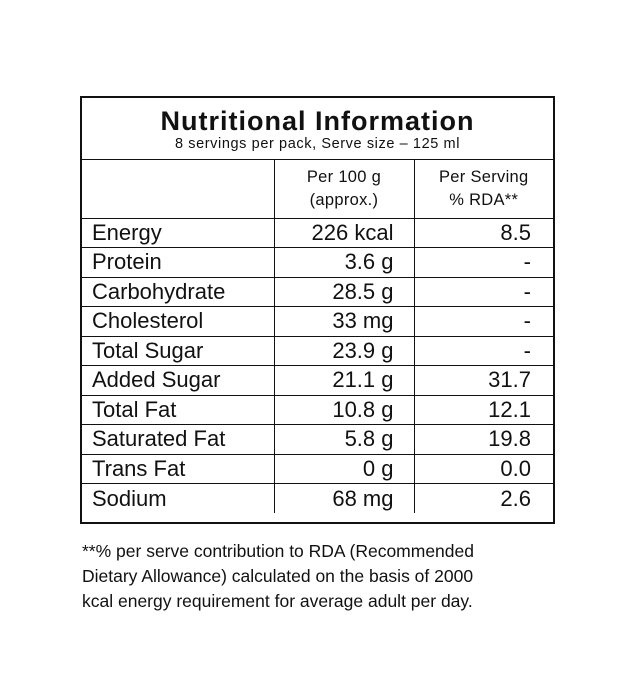  I want to click on table-row: Protein 3.6 g -, so click(317, 262).